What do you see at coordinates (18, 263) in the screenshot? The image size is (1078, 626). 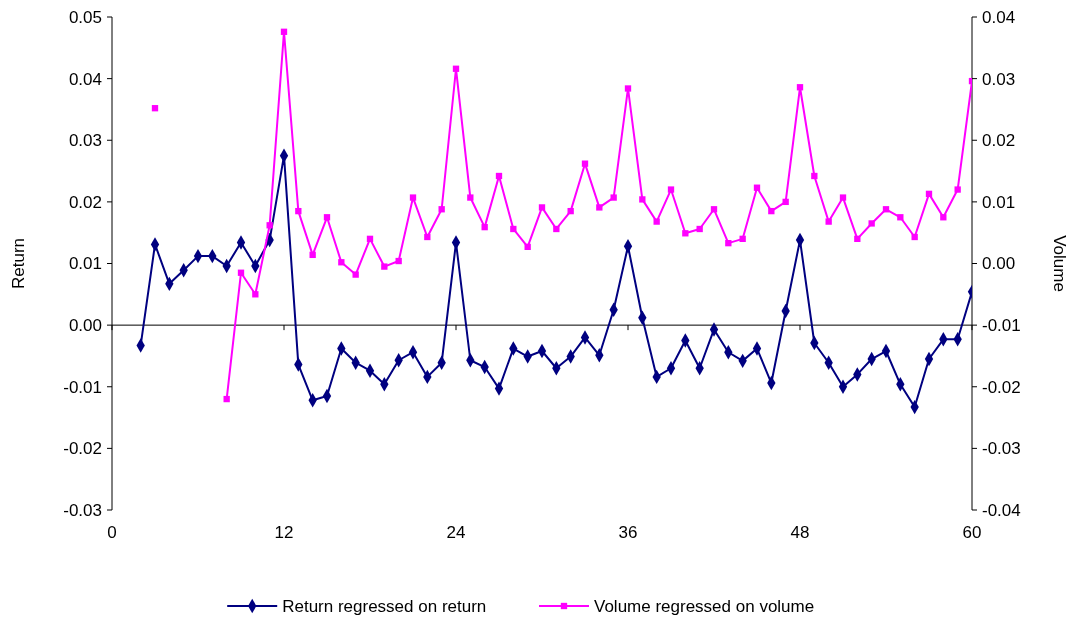 I see `y-axis-title: Return` at bounding box center [18, 263].